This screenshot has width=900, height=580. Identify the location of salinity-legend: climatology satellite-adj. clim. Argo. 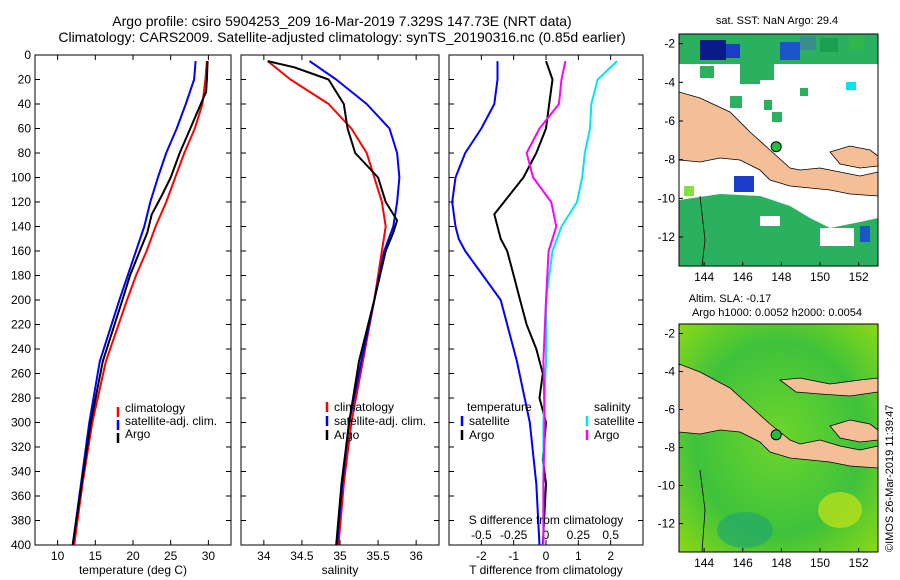
(375, 421).